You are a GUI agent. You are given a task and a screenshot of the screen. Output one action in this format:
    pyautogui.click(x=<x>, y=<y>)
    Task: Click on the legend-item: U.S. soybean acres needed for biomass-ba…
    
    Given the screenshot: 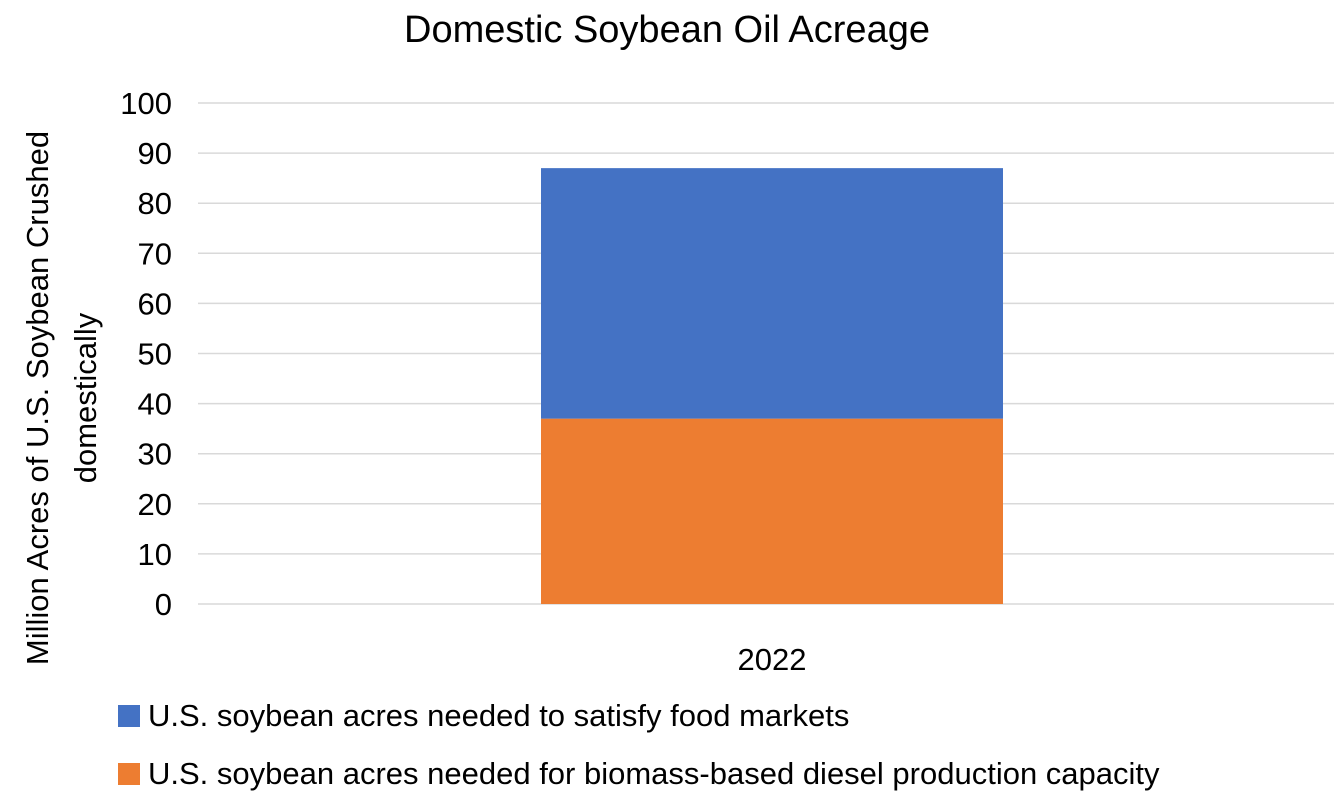 What is the action you would take?
    pyautogui.click(x=639, y=774)
    